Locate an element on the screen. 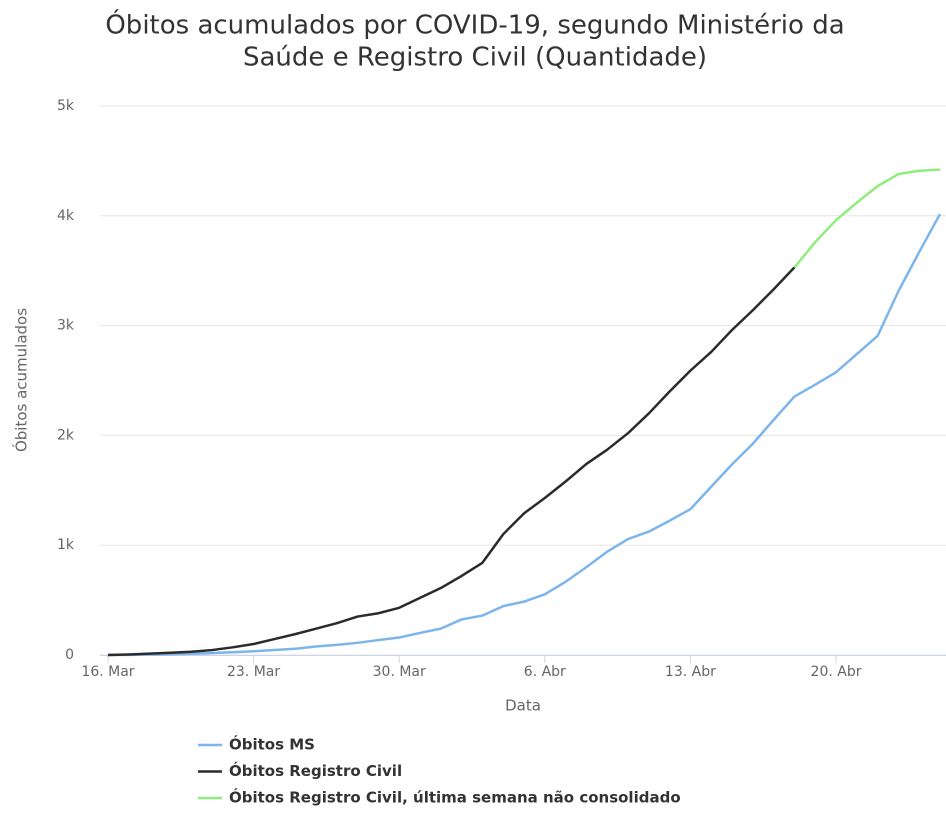  x-tick-label: 6. Abr is located at coordinates (545, 672).